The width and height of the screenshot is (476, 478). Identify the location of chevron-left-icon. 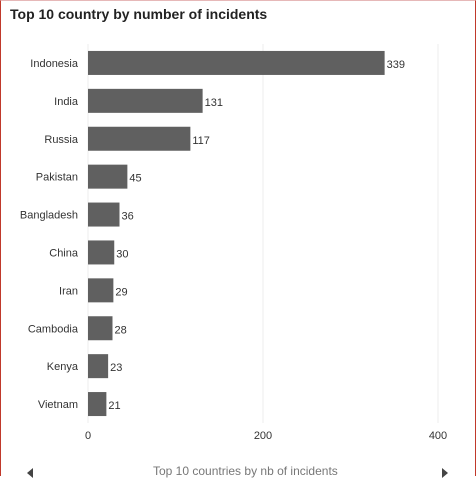
(30, 473).